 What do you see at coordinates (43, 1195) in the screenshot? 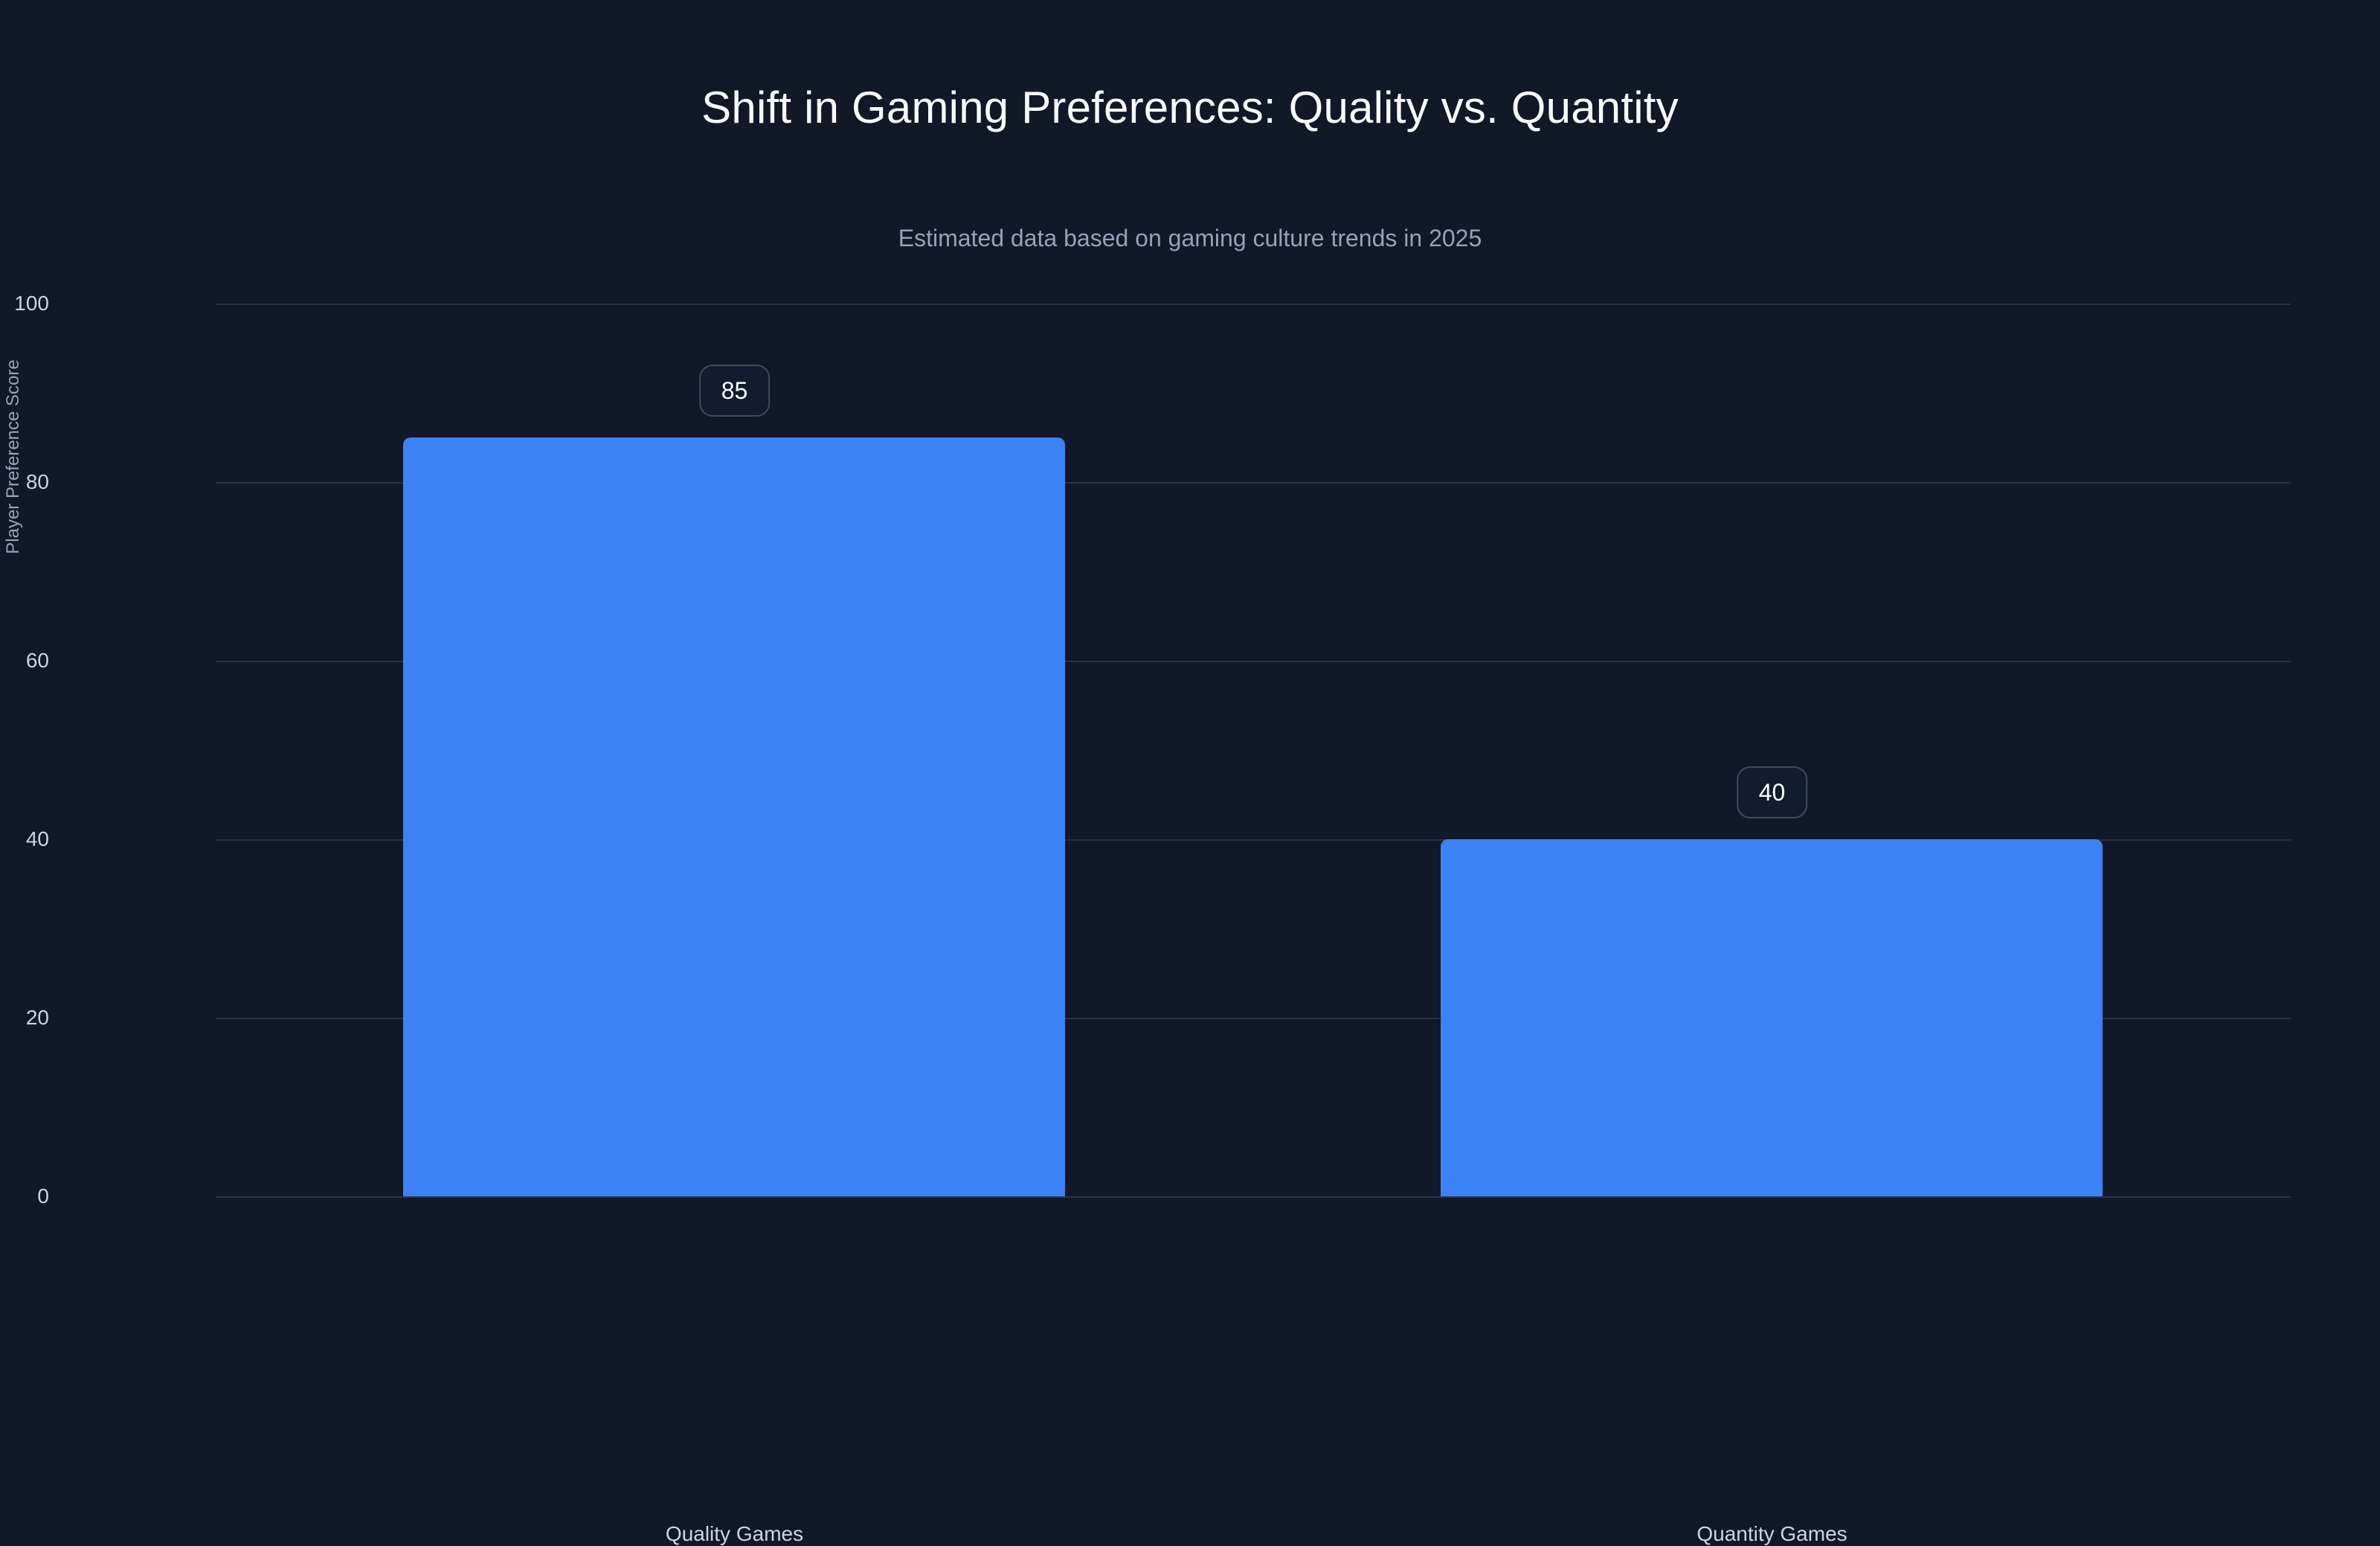
I see `y-tick-label: 0` at bounding box center [43, 1195].